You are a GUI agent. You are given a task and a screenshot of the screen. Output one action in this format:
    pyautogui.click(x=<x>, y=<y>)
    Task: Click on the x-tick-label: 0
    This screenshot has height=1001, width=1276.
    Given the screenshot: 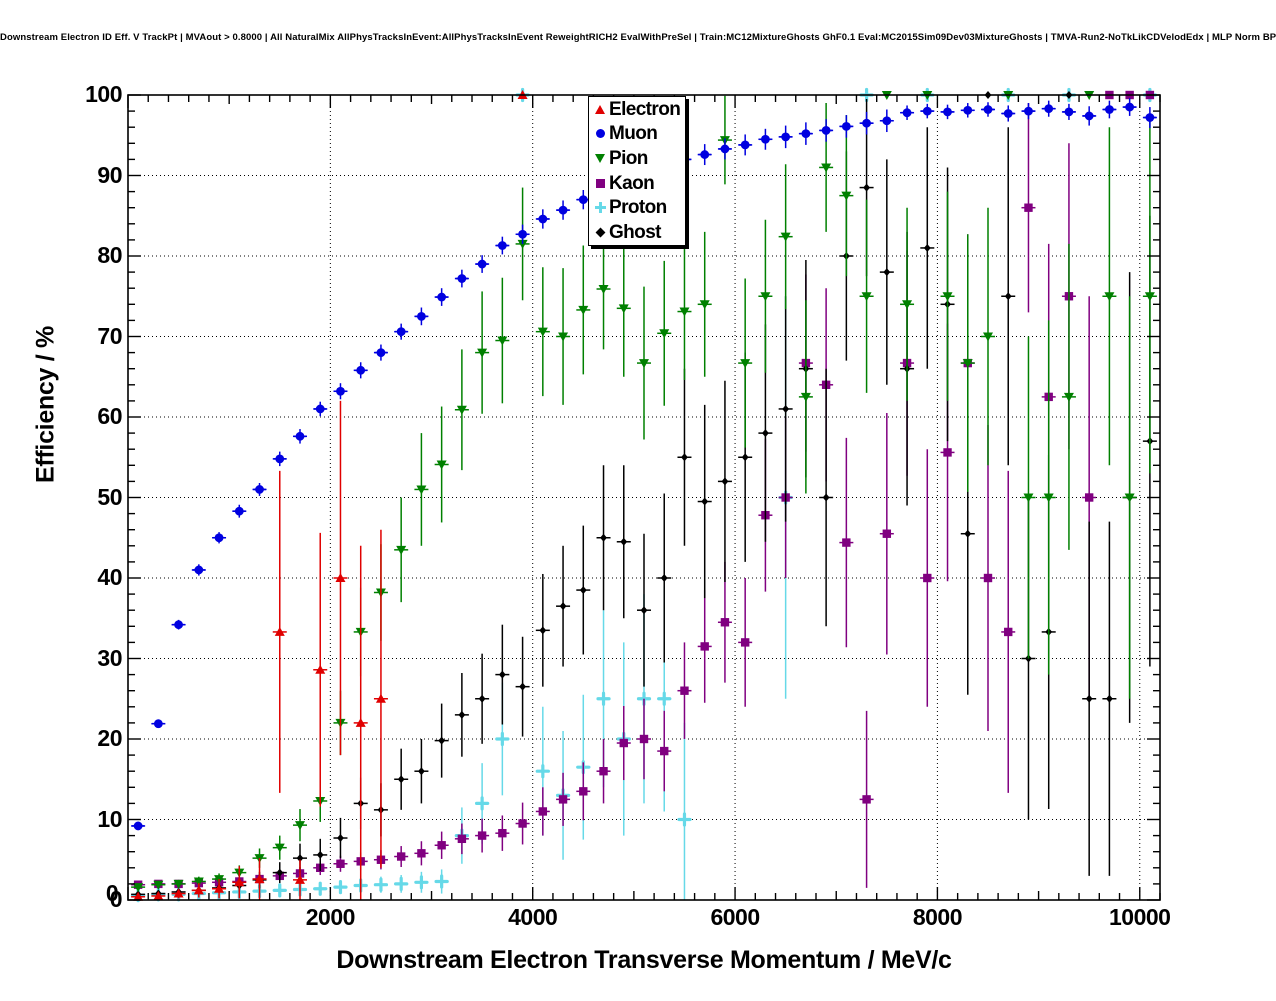 What is the action you would take?
    pyautogui.click(x=112, y=893)
    